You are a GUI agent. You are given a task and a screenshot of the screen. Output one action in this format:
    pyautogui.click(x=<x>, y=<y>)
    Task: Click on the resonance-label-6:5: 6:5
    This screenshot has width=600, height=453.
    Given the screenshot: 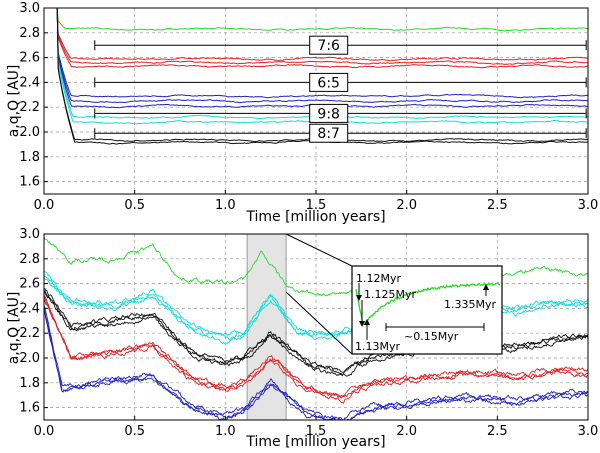 What is the action you would take?
    pyautogui.click(x=328, y=83)
    